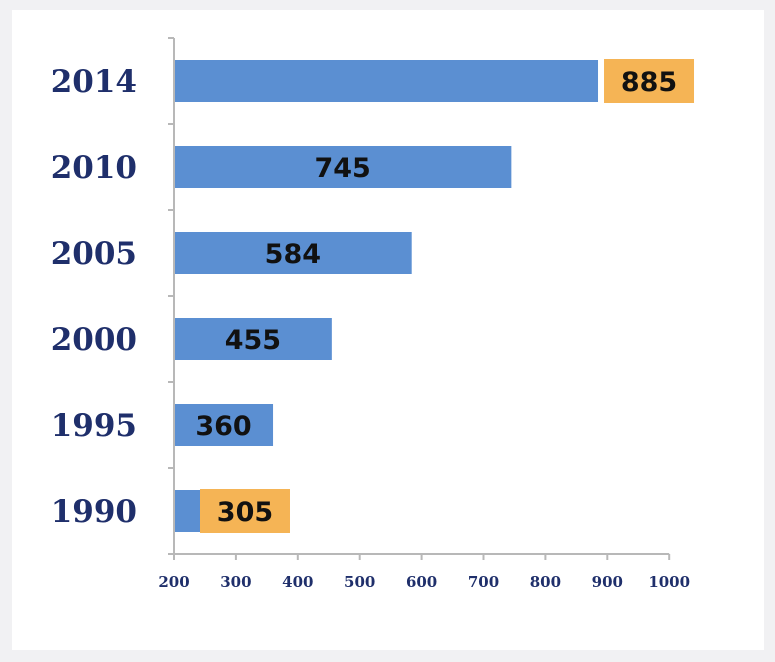  I want to click on value-label: 885, so click(649, 82).